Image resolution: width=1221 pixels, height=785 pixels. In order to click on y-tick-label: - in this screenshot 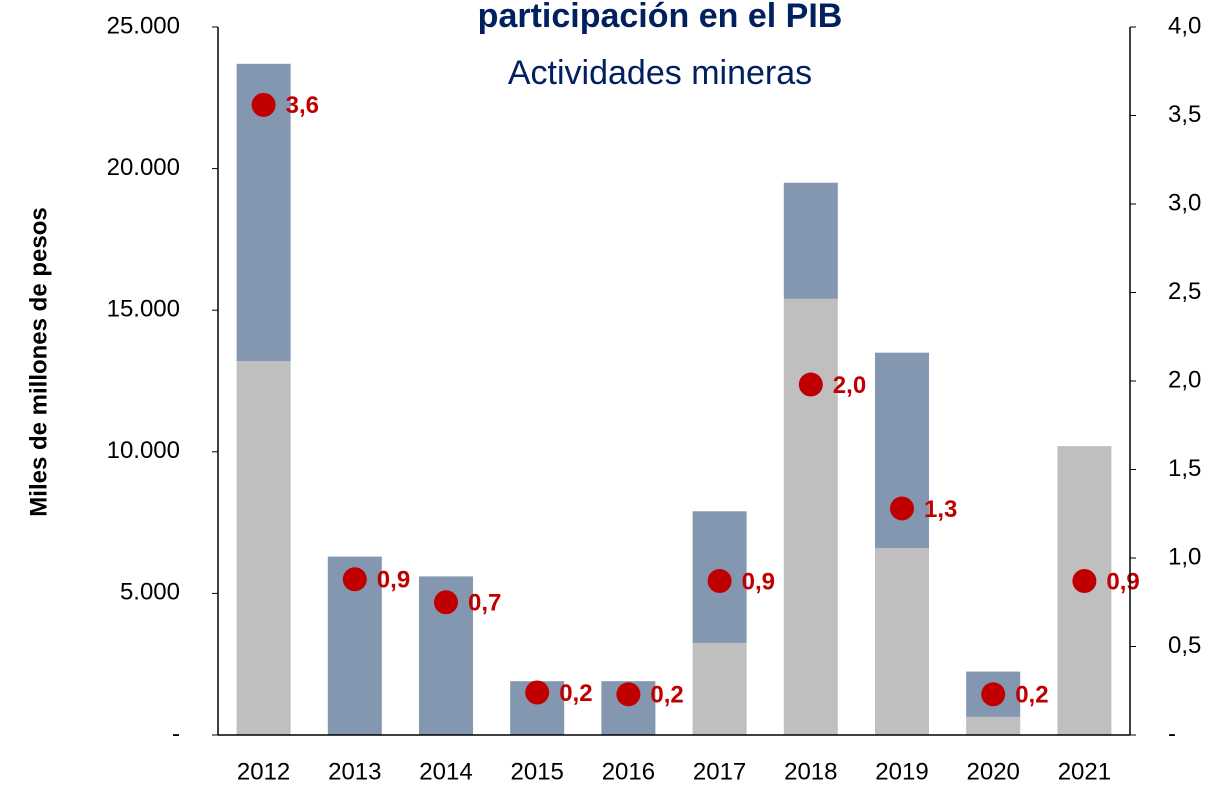, I will do `click(176, 733)`.